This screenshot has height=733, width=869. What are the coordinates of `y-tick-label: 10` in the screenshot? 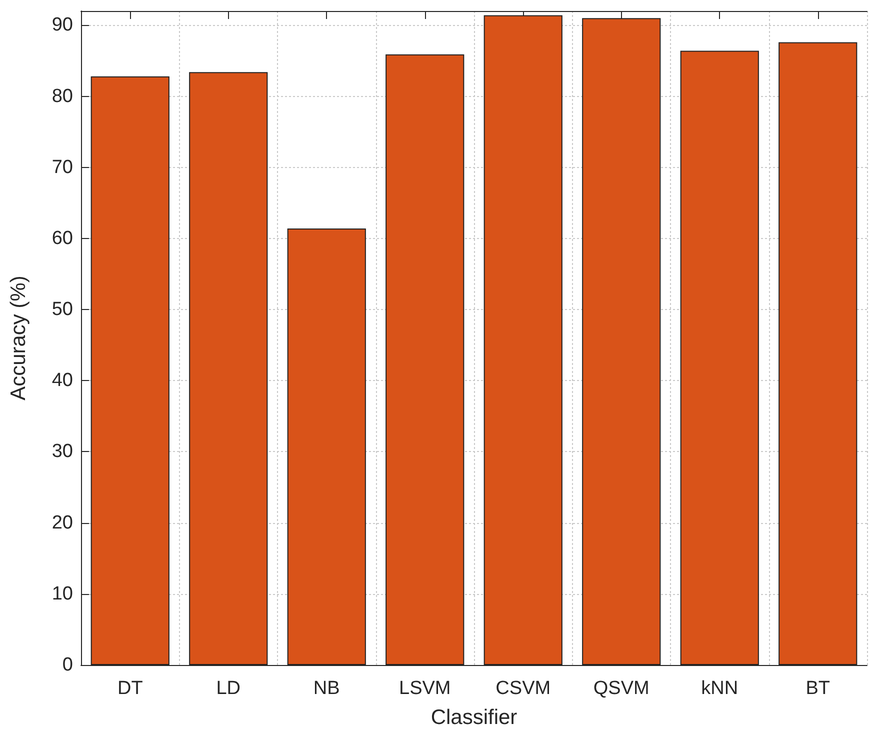 It's located at (62, 593).